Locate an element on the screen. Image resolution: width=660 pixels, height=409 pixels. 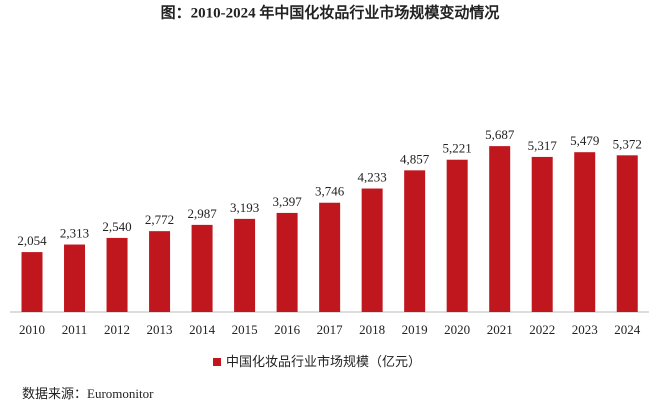
x-tick-label: 2013 is located at coordinates (160, 329).